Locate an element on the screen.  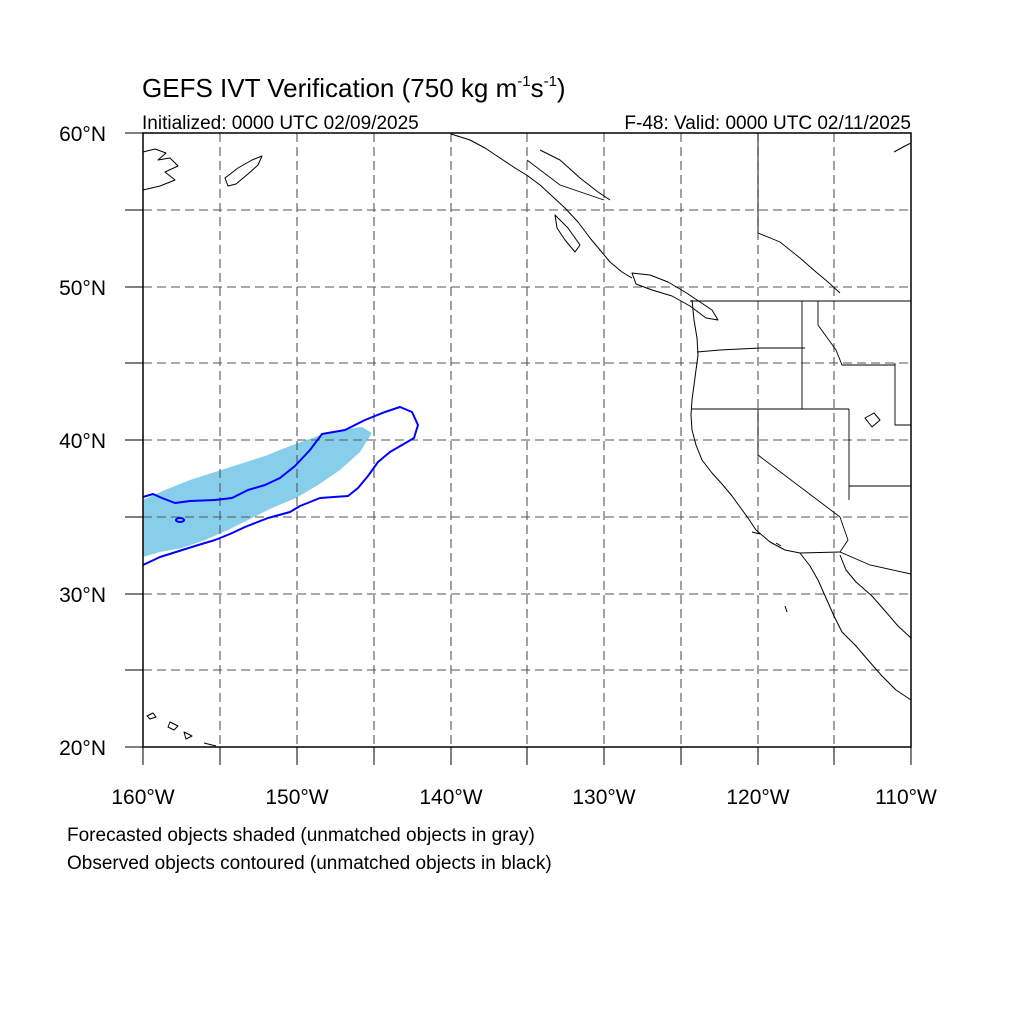
latitude-labels: 60°N 50°N 40°N 30°N 20°N is located at coordinates (82, 441).